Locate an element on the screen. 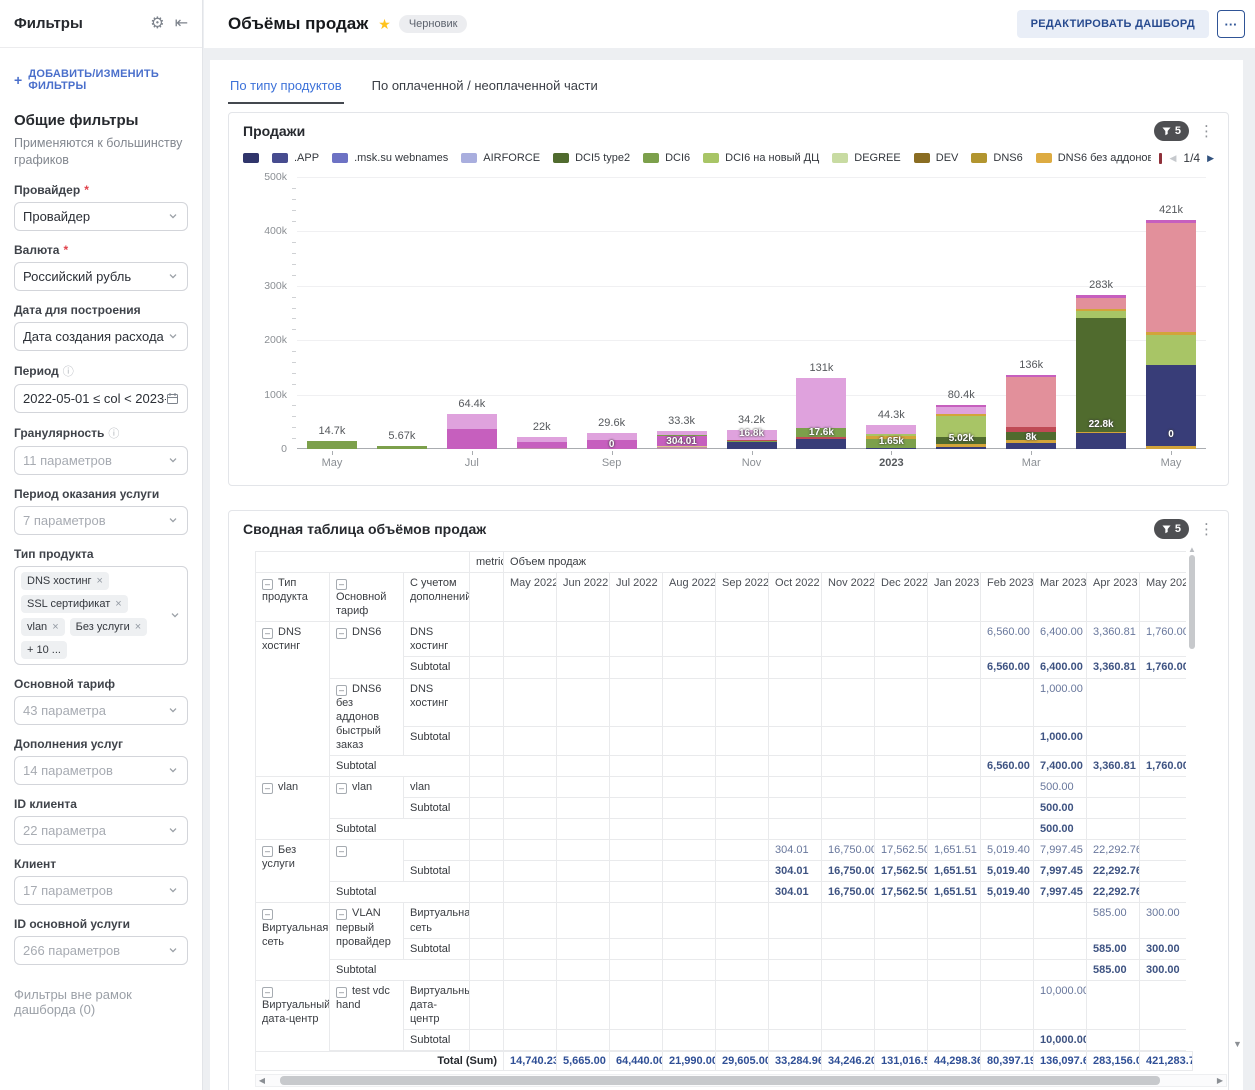 Image resolution: width=1255 pixels, height=1090 pixels. month-header: Jan 2023 is located at coordinates (954, 597).